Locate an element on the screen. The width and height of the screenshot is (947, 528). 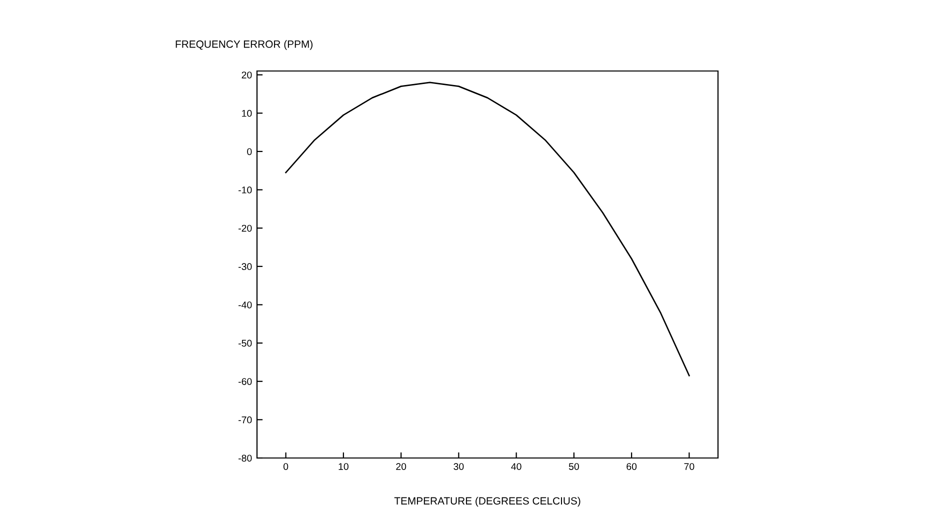
x-tick-label: 20 is located at coordinates (401, 466).